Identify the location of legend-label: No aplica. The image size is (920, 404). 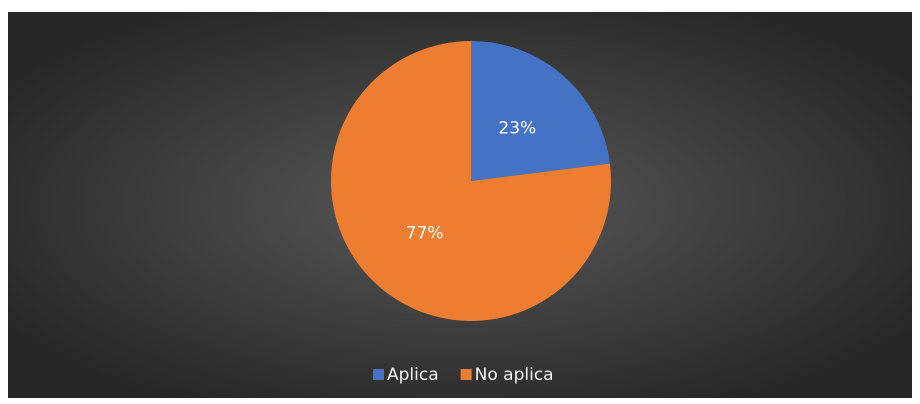
(514, 375).